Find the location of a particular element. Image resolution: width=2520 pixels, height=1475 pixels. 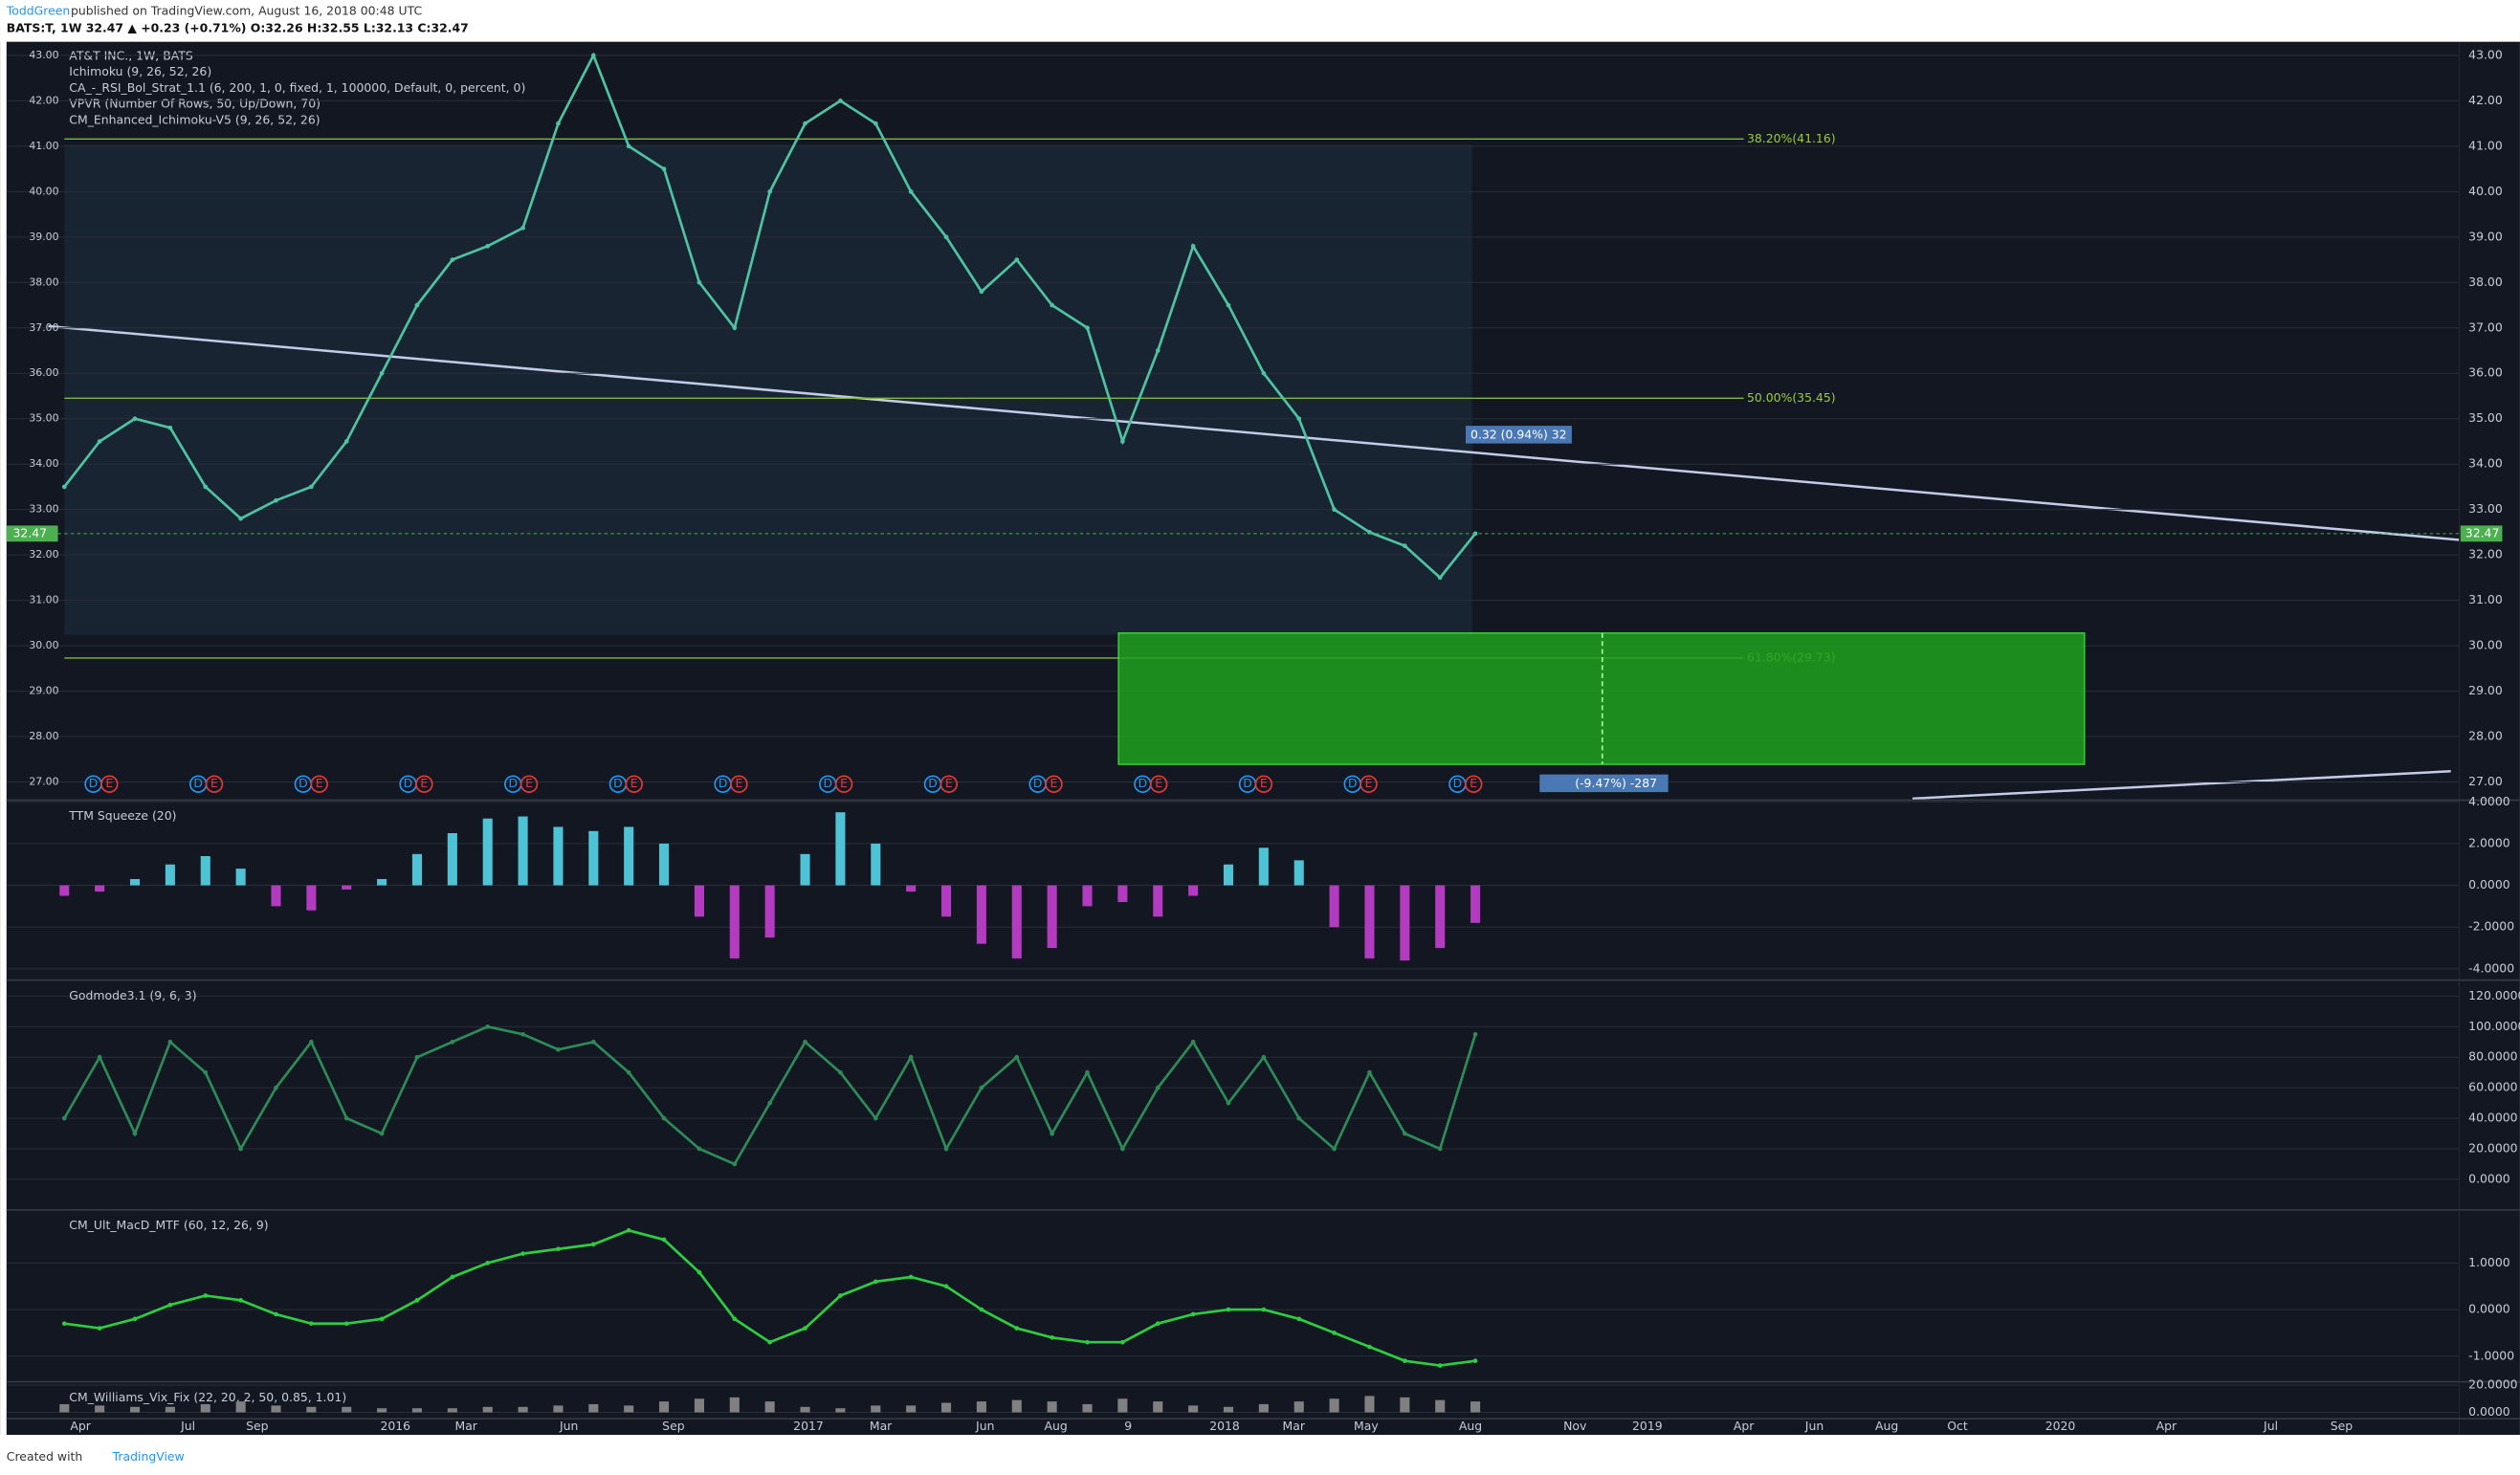

x-tick-label: Sep is located at coordinates (2342, 1426).